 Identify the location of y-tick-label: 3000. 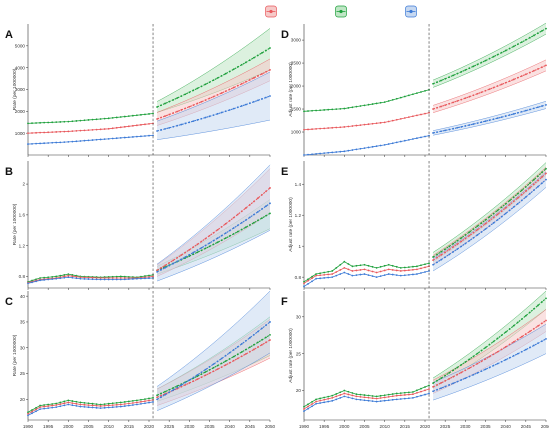
(296, 40).